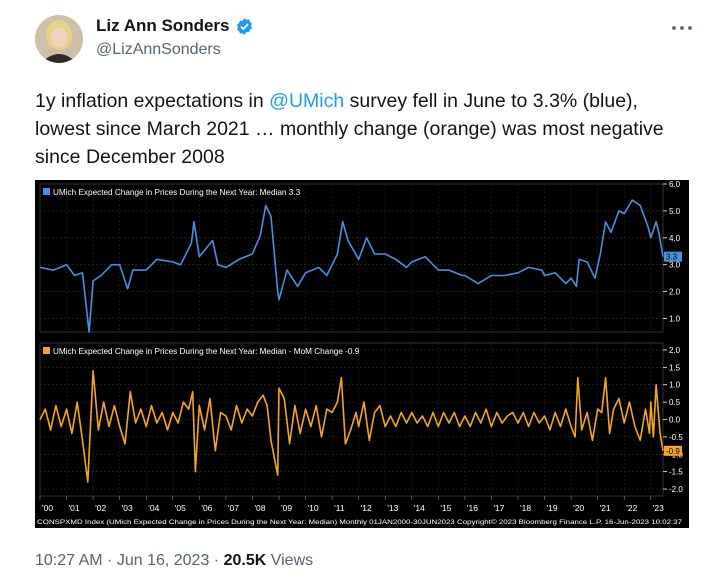 This screenshot has width=714, height=586. Describe the element at coordinates (69, 560) in the screenshot. I see `tweet-time: 10:27 AM` at that location.